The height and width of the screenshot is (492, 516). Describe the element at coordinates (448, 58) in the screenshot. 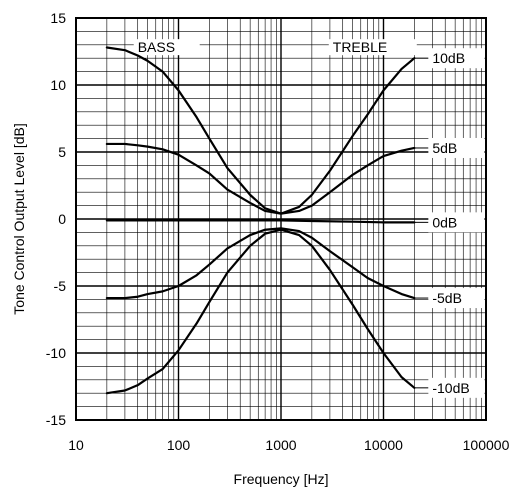

I see `series-label-0: 10dB` at that location.